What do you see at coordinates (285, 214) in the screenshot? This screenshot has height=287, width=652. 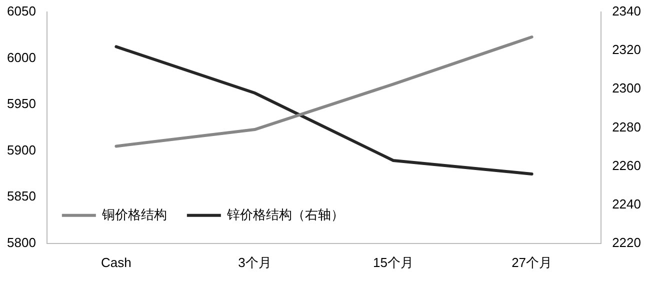 I see `legend-label: 锌价格结构（右轴）` at bounding box center [285, 214].